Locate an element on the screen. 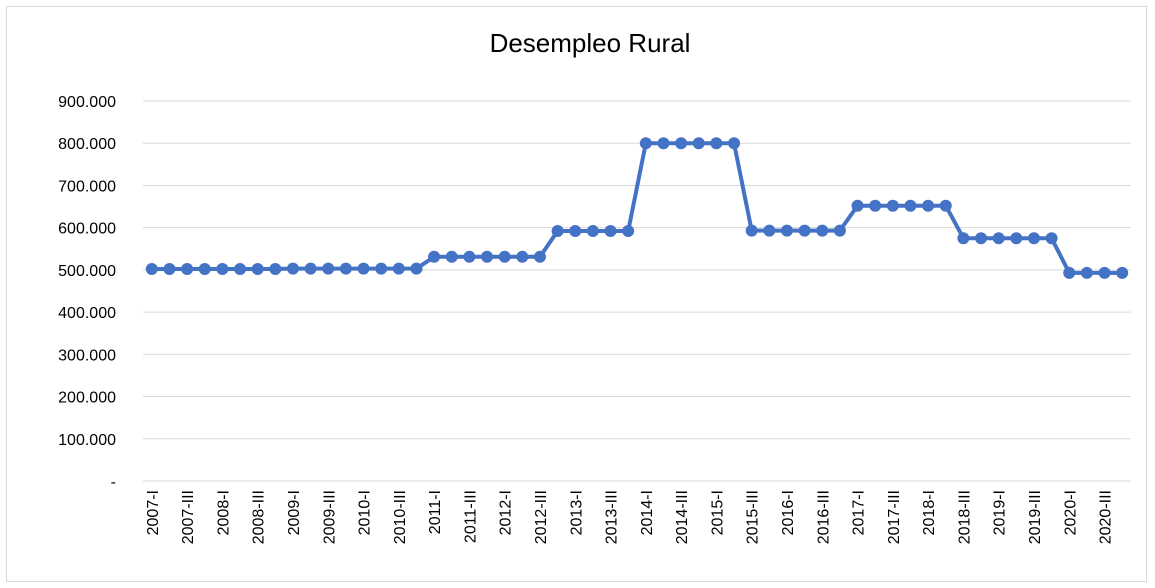 The width and height of the screenshot is (1155, 588). x-tick-label: 2018-III is located at coordinates (964, 517).